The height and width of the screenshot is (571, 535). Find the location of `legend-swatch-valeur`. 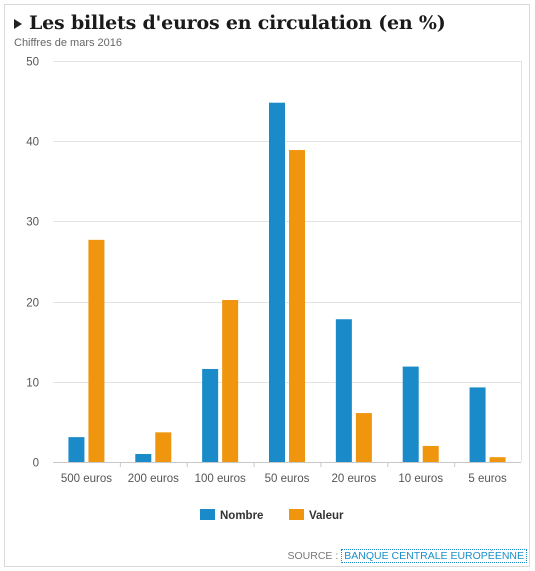

legend-swatch-valeur is located at coordinates (296, 514).